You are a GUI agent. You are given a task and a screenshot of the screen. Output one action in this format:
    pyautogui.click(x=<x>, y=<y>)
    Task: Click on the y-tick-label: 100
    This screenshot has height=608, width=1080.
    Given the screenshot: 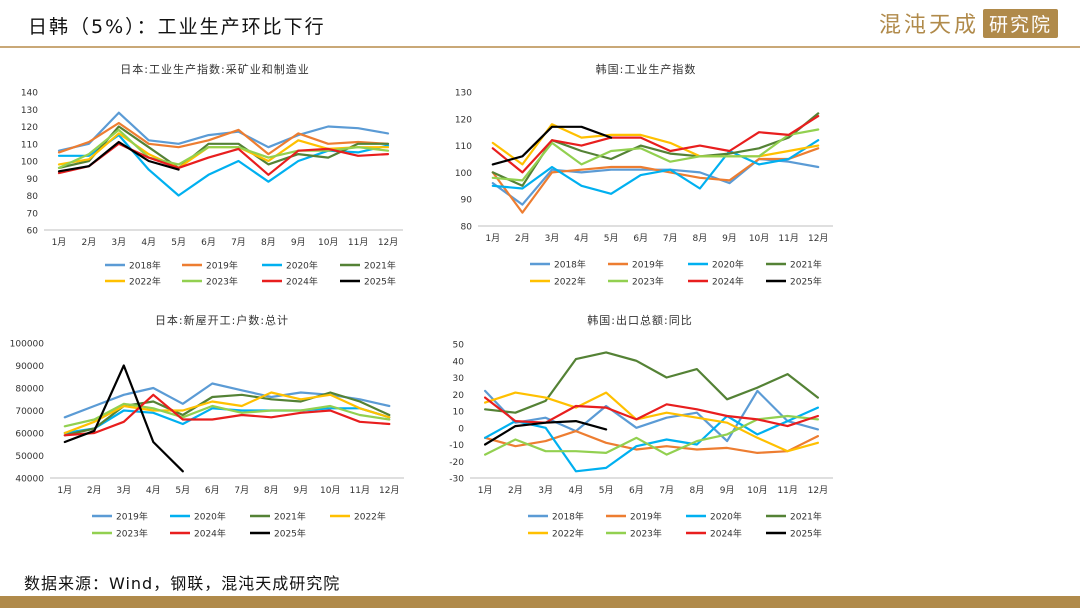 What is the action you would take?
    pyautogui.click(x=463, y=174)
    